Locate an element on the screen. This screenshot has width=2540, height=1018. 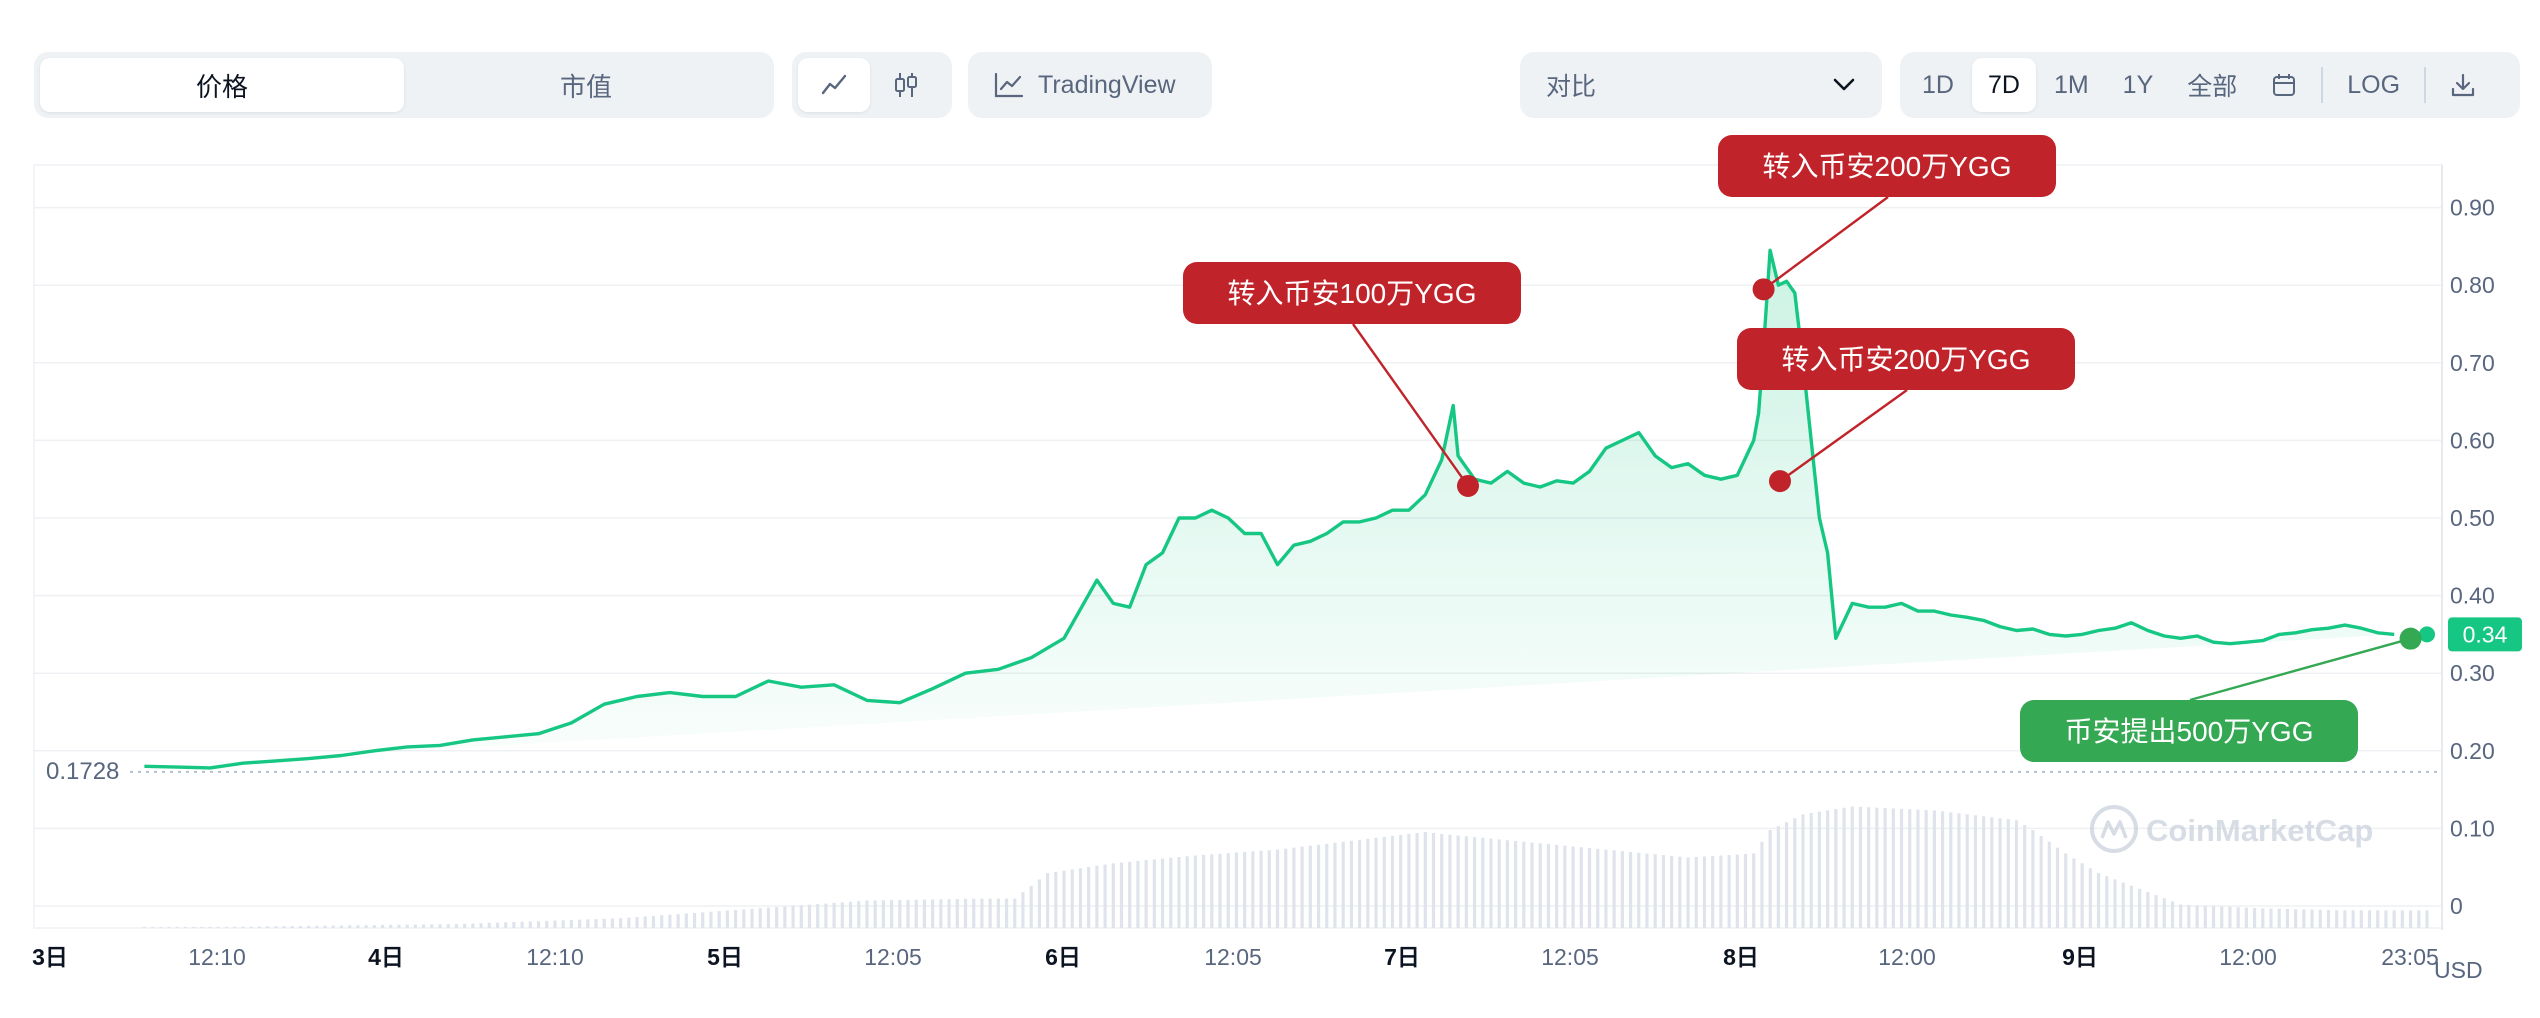
tab-marketcap: 市值 is located at coordinates (585, 86).